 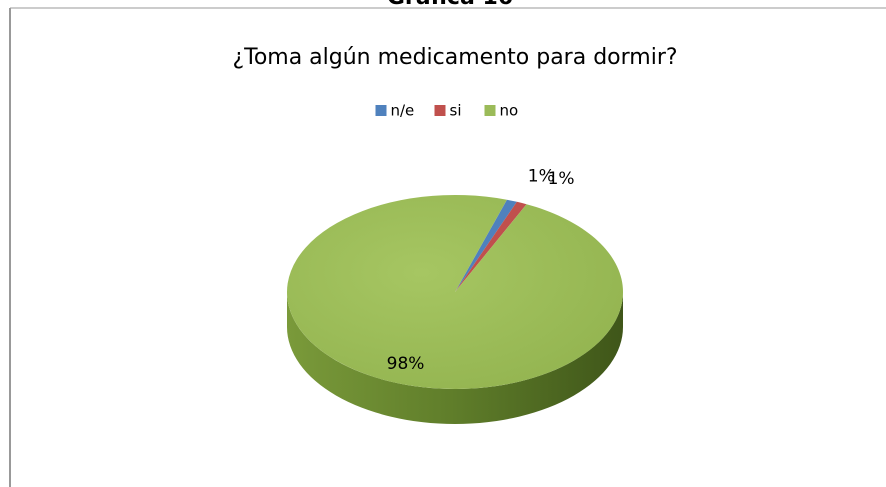 What do you see at coordinates (455, 358) in the screenshot?
I see `pie-side` at bounding box center [455, 358].